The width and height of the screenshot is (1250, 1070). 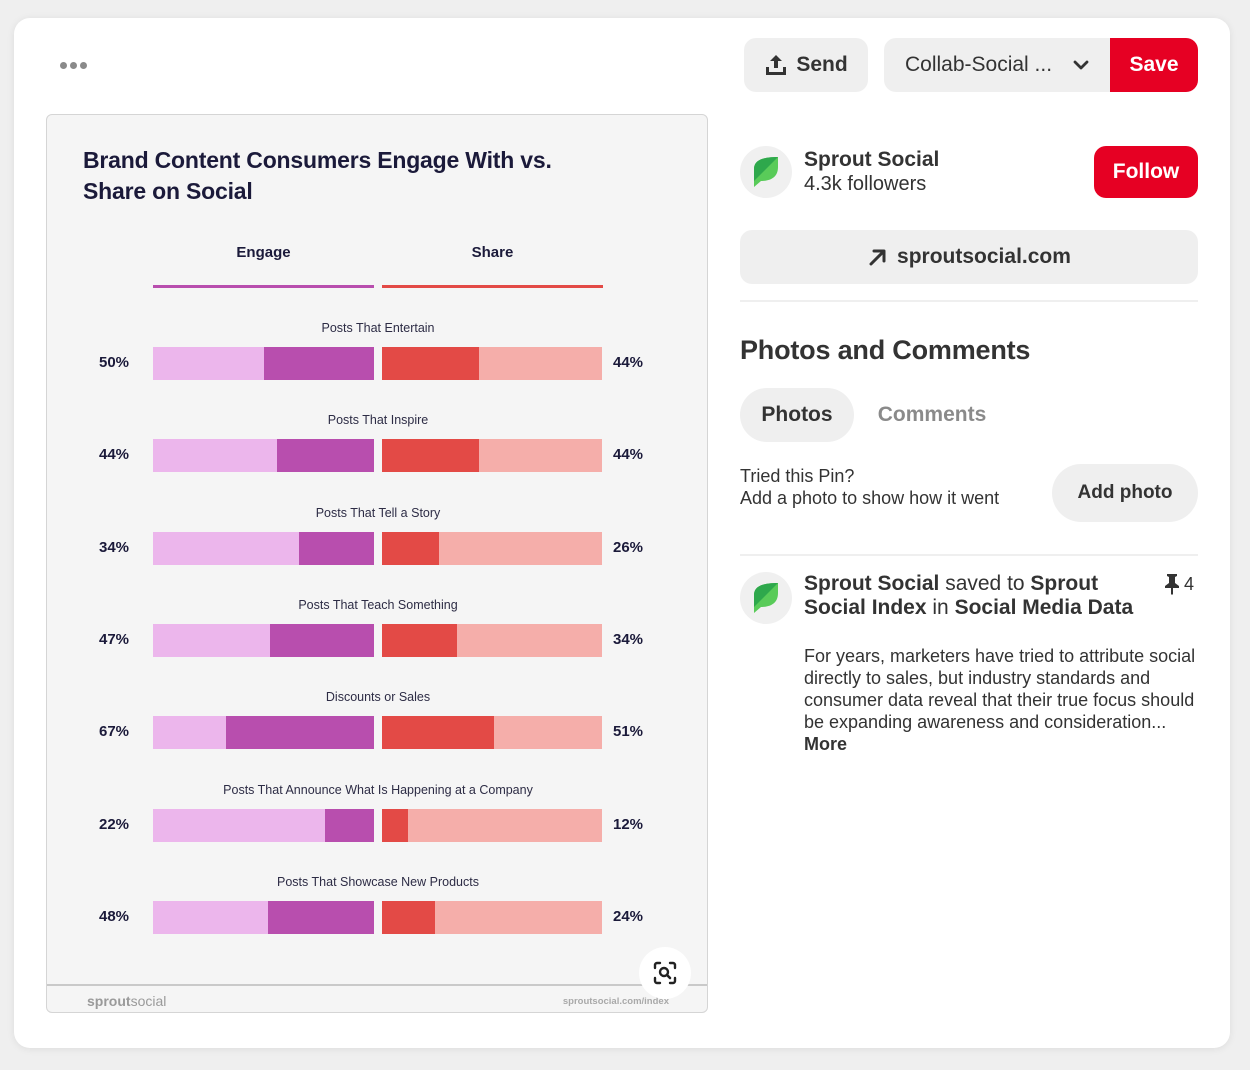 I want to click on share-value-label: 26%, so click(x=628, y=547).